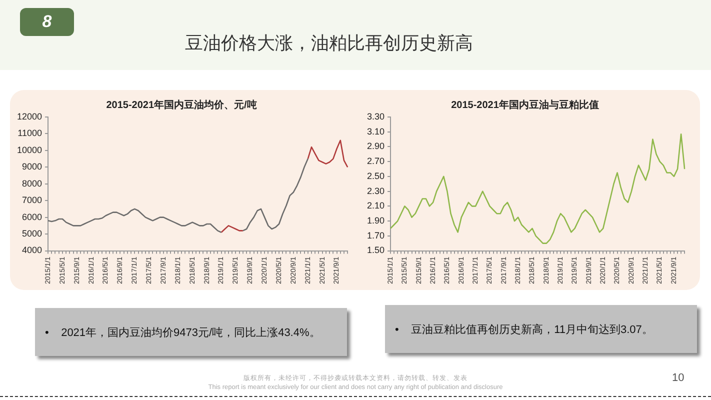 The image size is (711, 400). Describe the element at coordinates (32, 233) in the screenshot. I see `y-tick-label: 5000` at that location.